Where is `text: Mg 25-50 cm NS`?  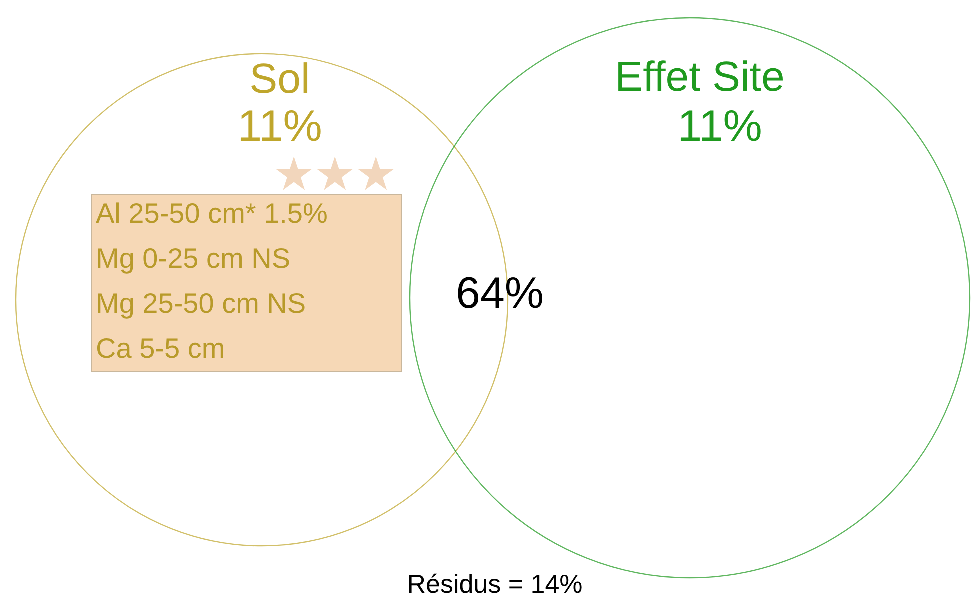 text: Mg 25-50 cm NS is located at coordinates (201, 303).